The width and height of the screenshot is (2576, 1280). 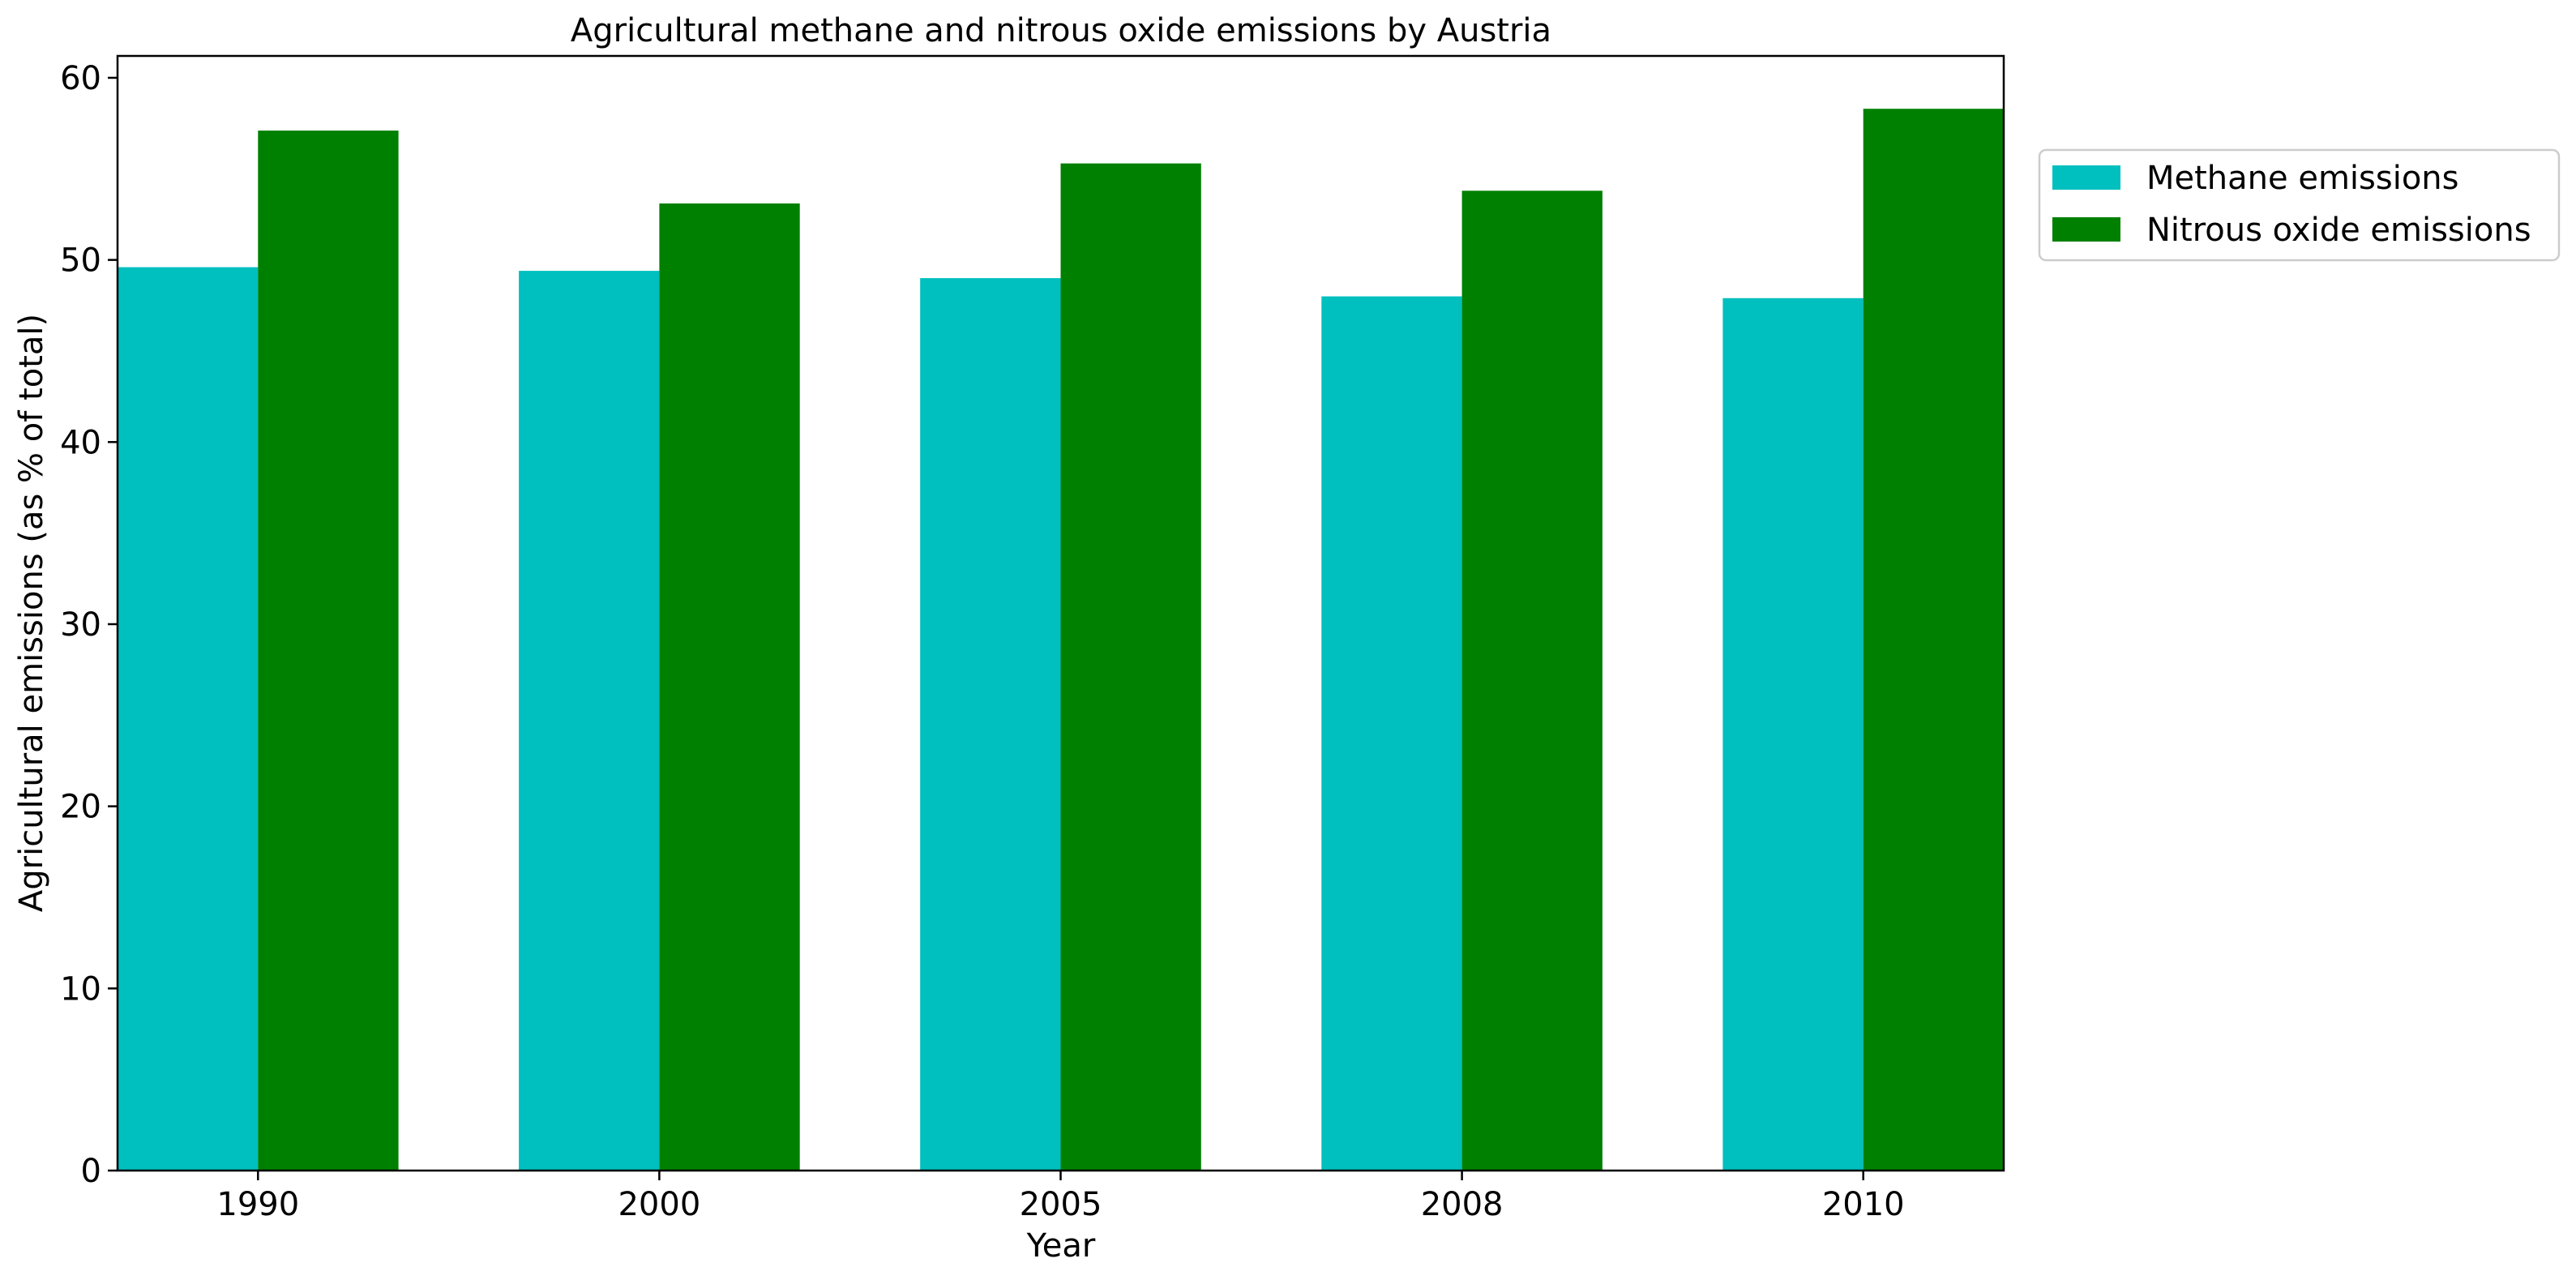 I want to click on y-tick-label: 40, so click(x=80, y=442).